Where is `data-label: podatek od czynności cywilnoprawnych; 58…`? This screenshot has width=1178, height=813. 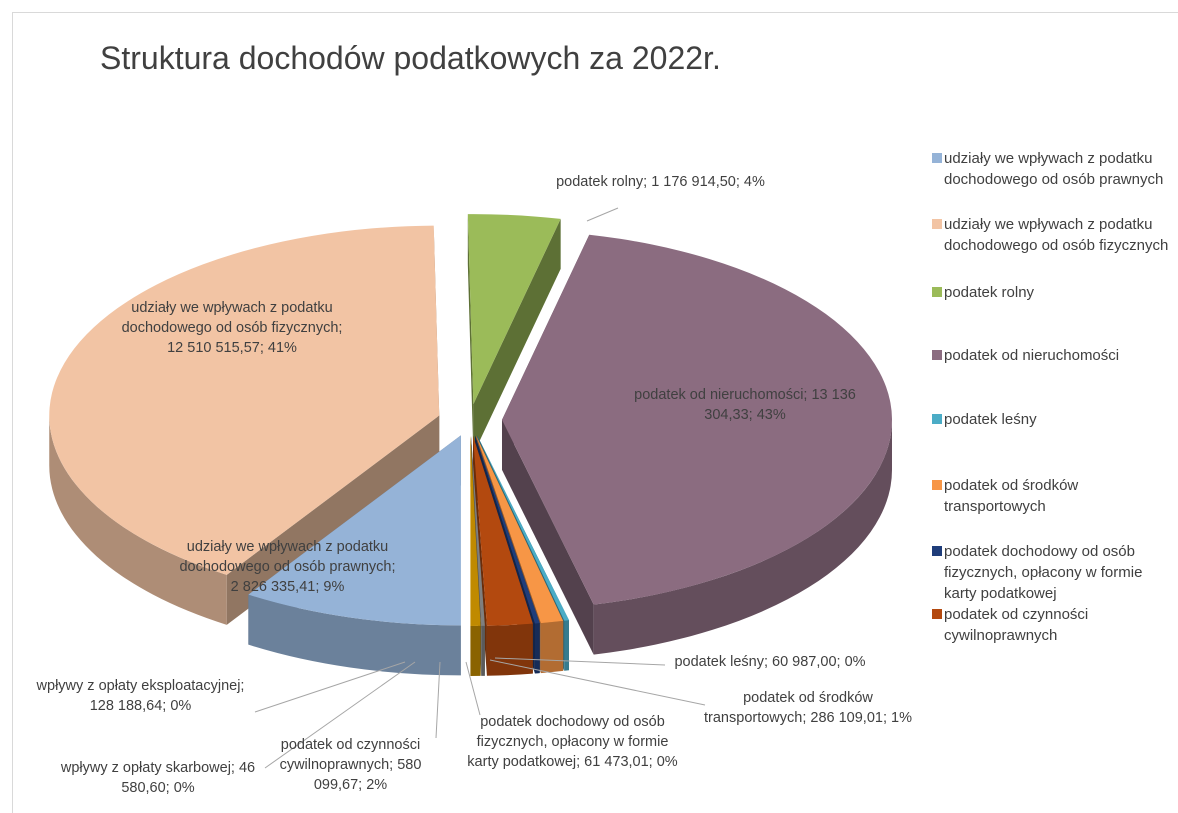
data-label: podatek od czynności cywilnoprawnych; 58… is located at coordinates (350, 765).